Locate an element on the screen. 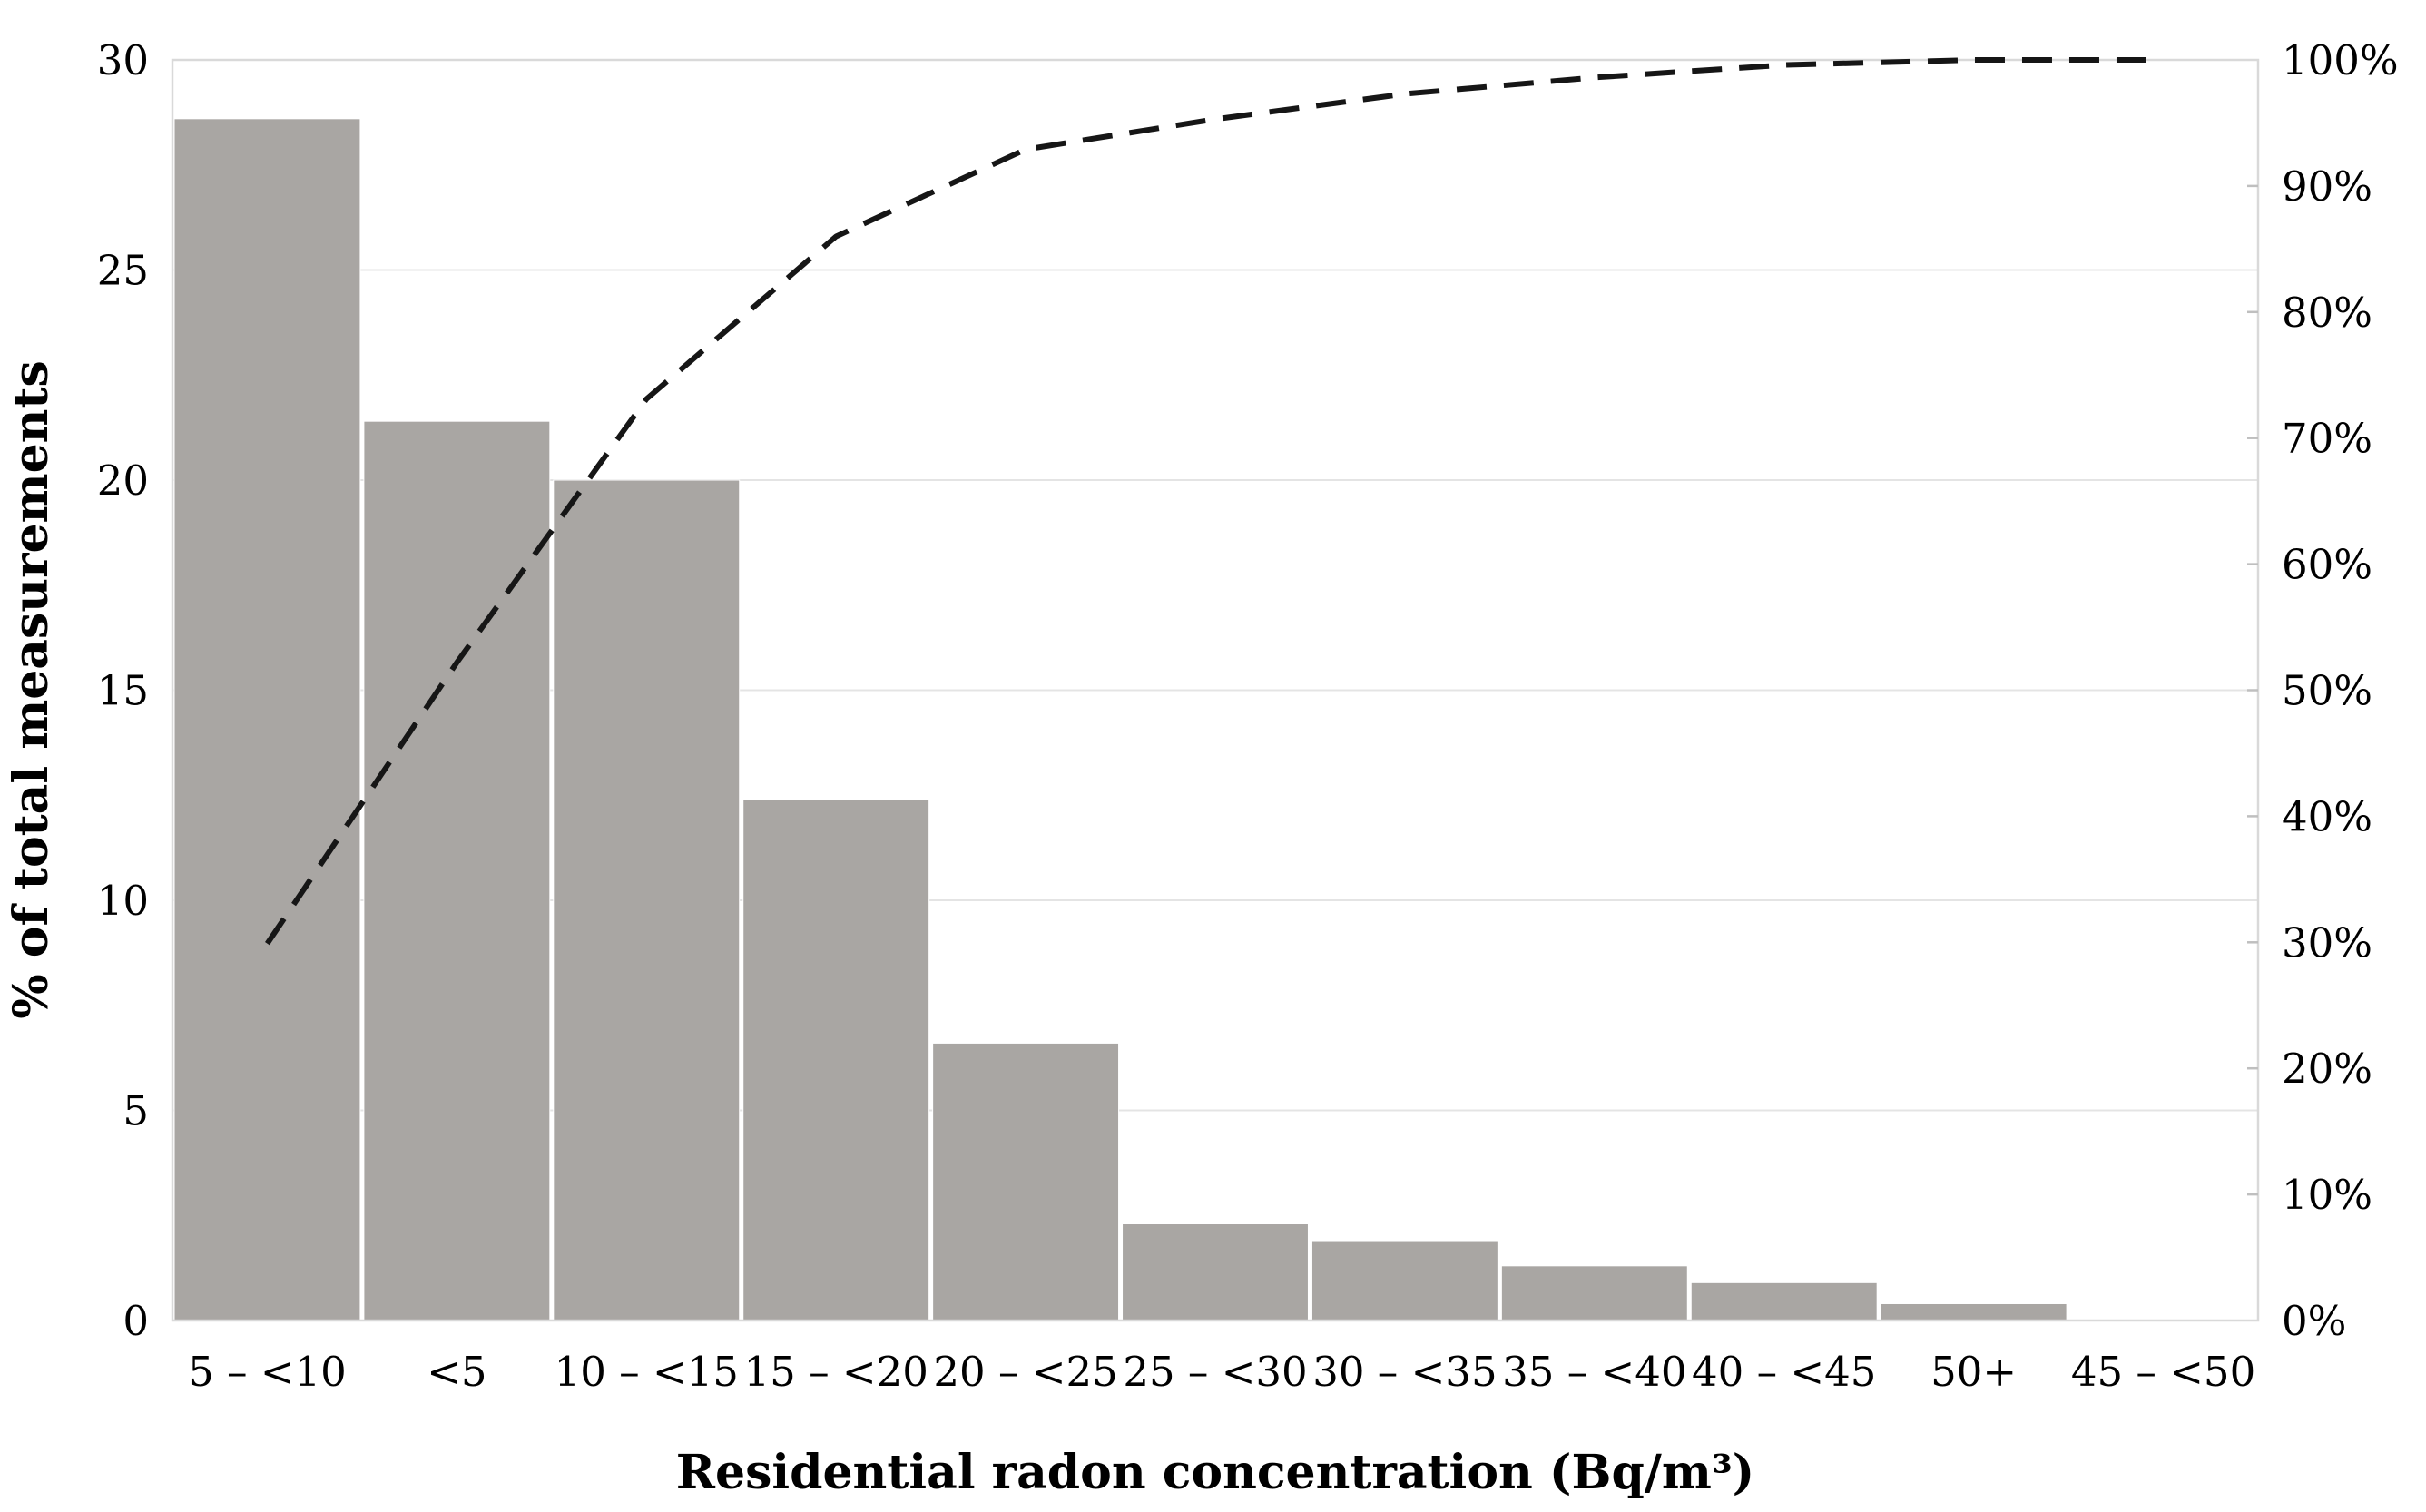 The image size is (2426, 1512). x-category-label: 50+ is located at coordinates (1973, 1372).